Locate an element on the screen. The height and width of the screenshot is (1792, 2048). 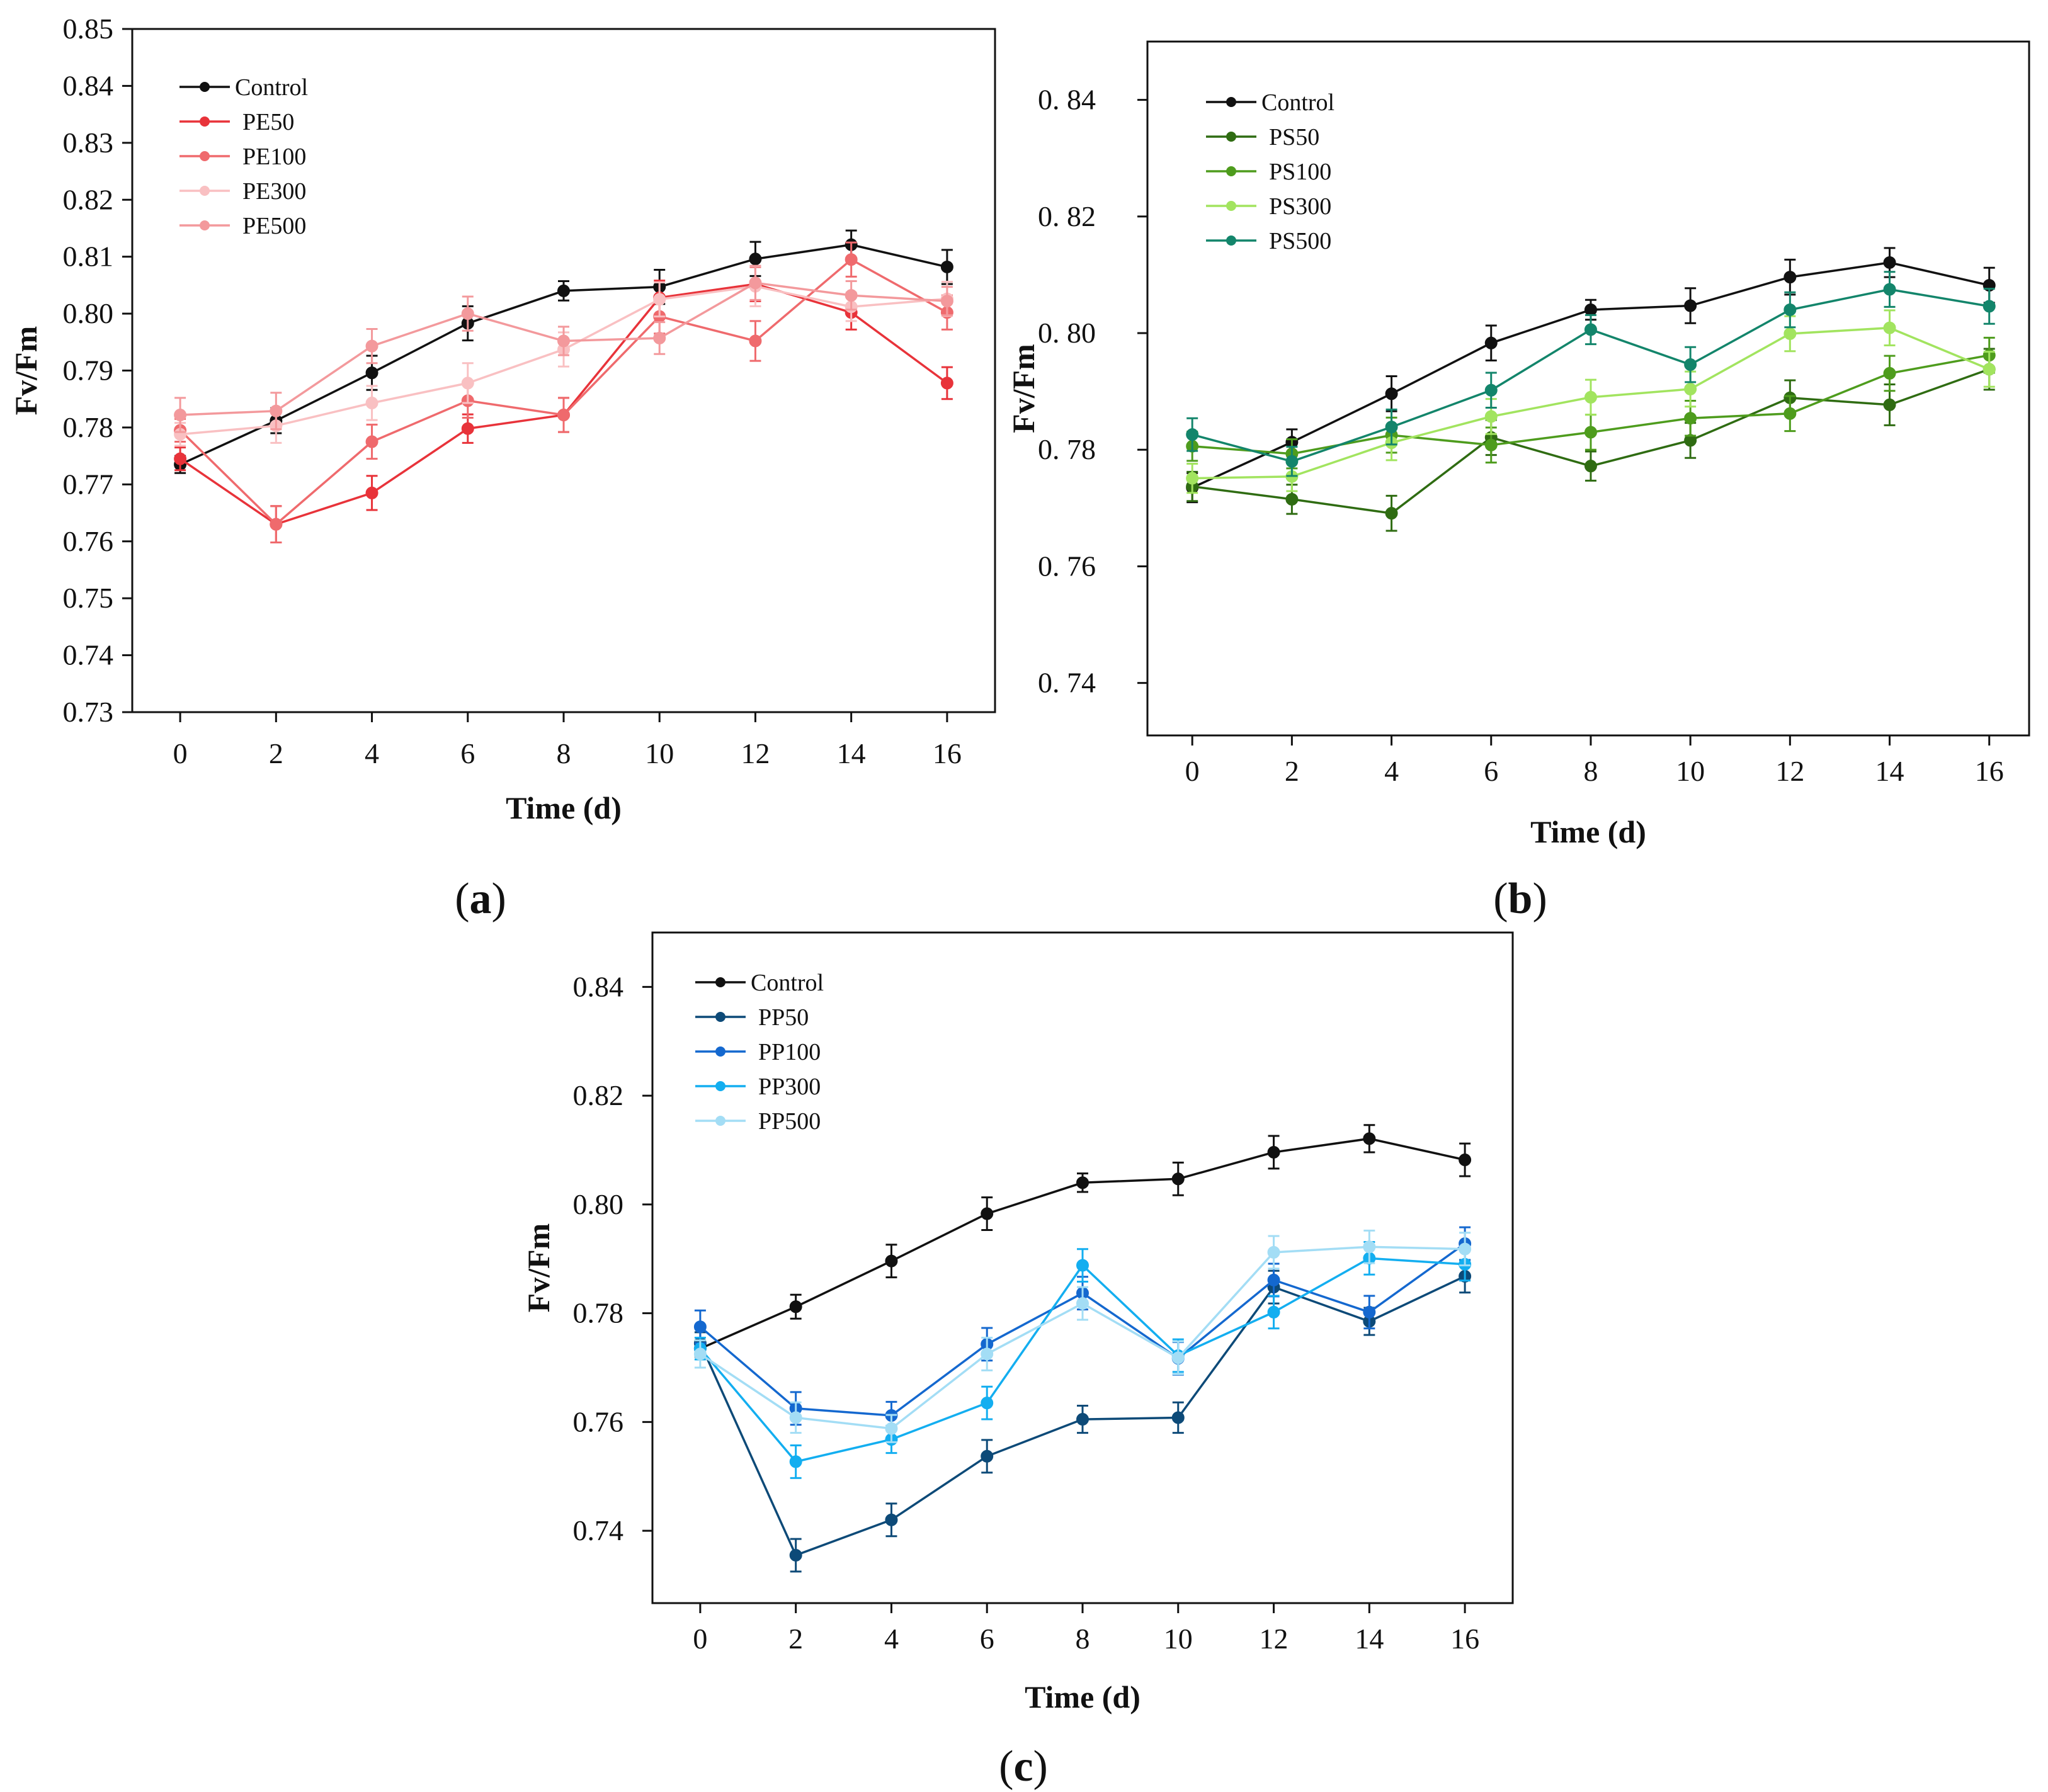
legend-item-pe50: PE50 is located at coordinates (236, 122).